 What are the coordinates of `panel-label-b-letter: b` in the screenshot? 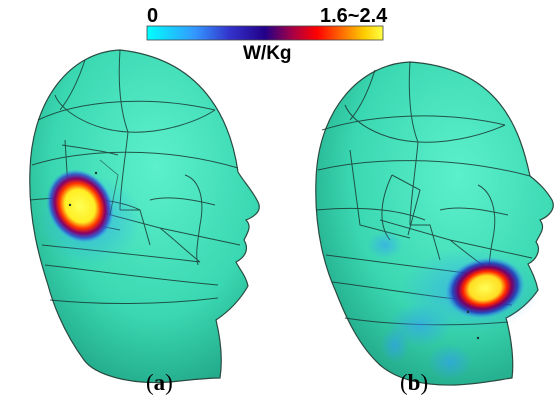 It's located at (414, 382).